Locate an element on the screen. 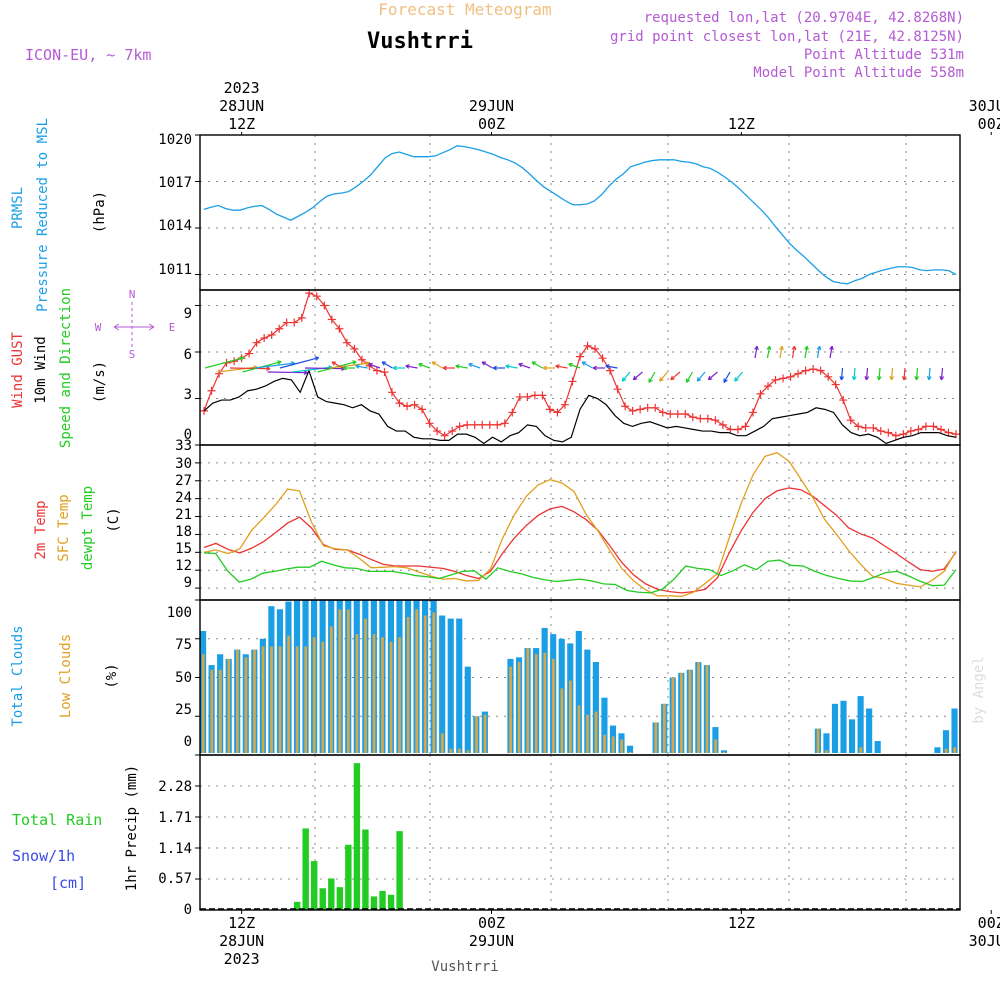 This screenshot has width=1000, height=1000. temp-panel-labels: 2m Temp SFC Temp dewpt Temp (C) is located at coordinates (77, 528).